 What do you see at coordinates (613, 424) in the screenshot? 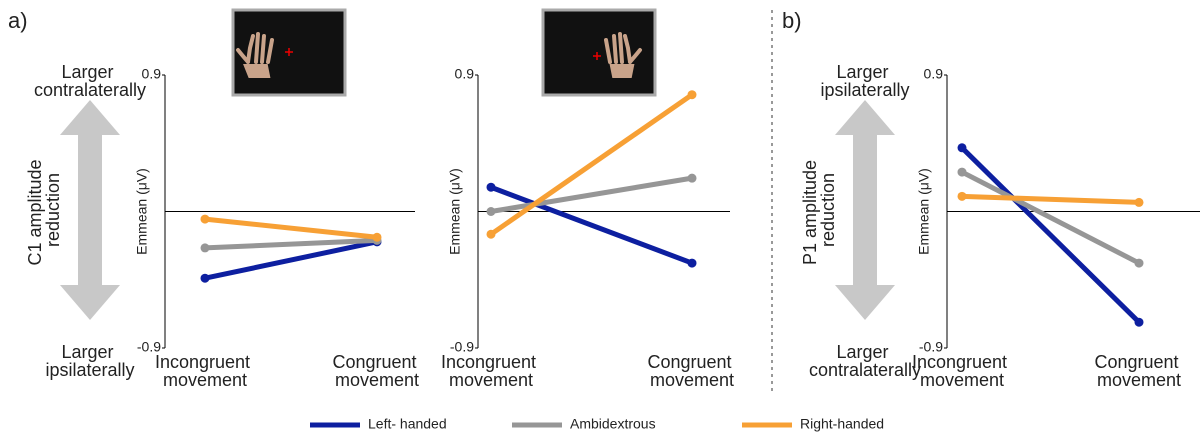
I see `legend-label: Ambidextrous` at bounding box center [613, 424].